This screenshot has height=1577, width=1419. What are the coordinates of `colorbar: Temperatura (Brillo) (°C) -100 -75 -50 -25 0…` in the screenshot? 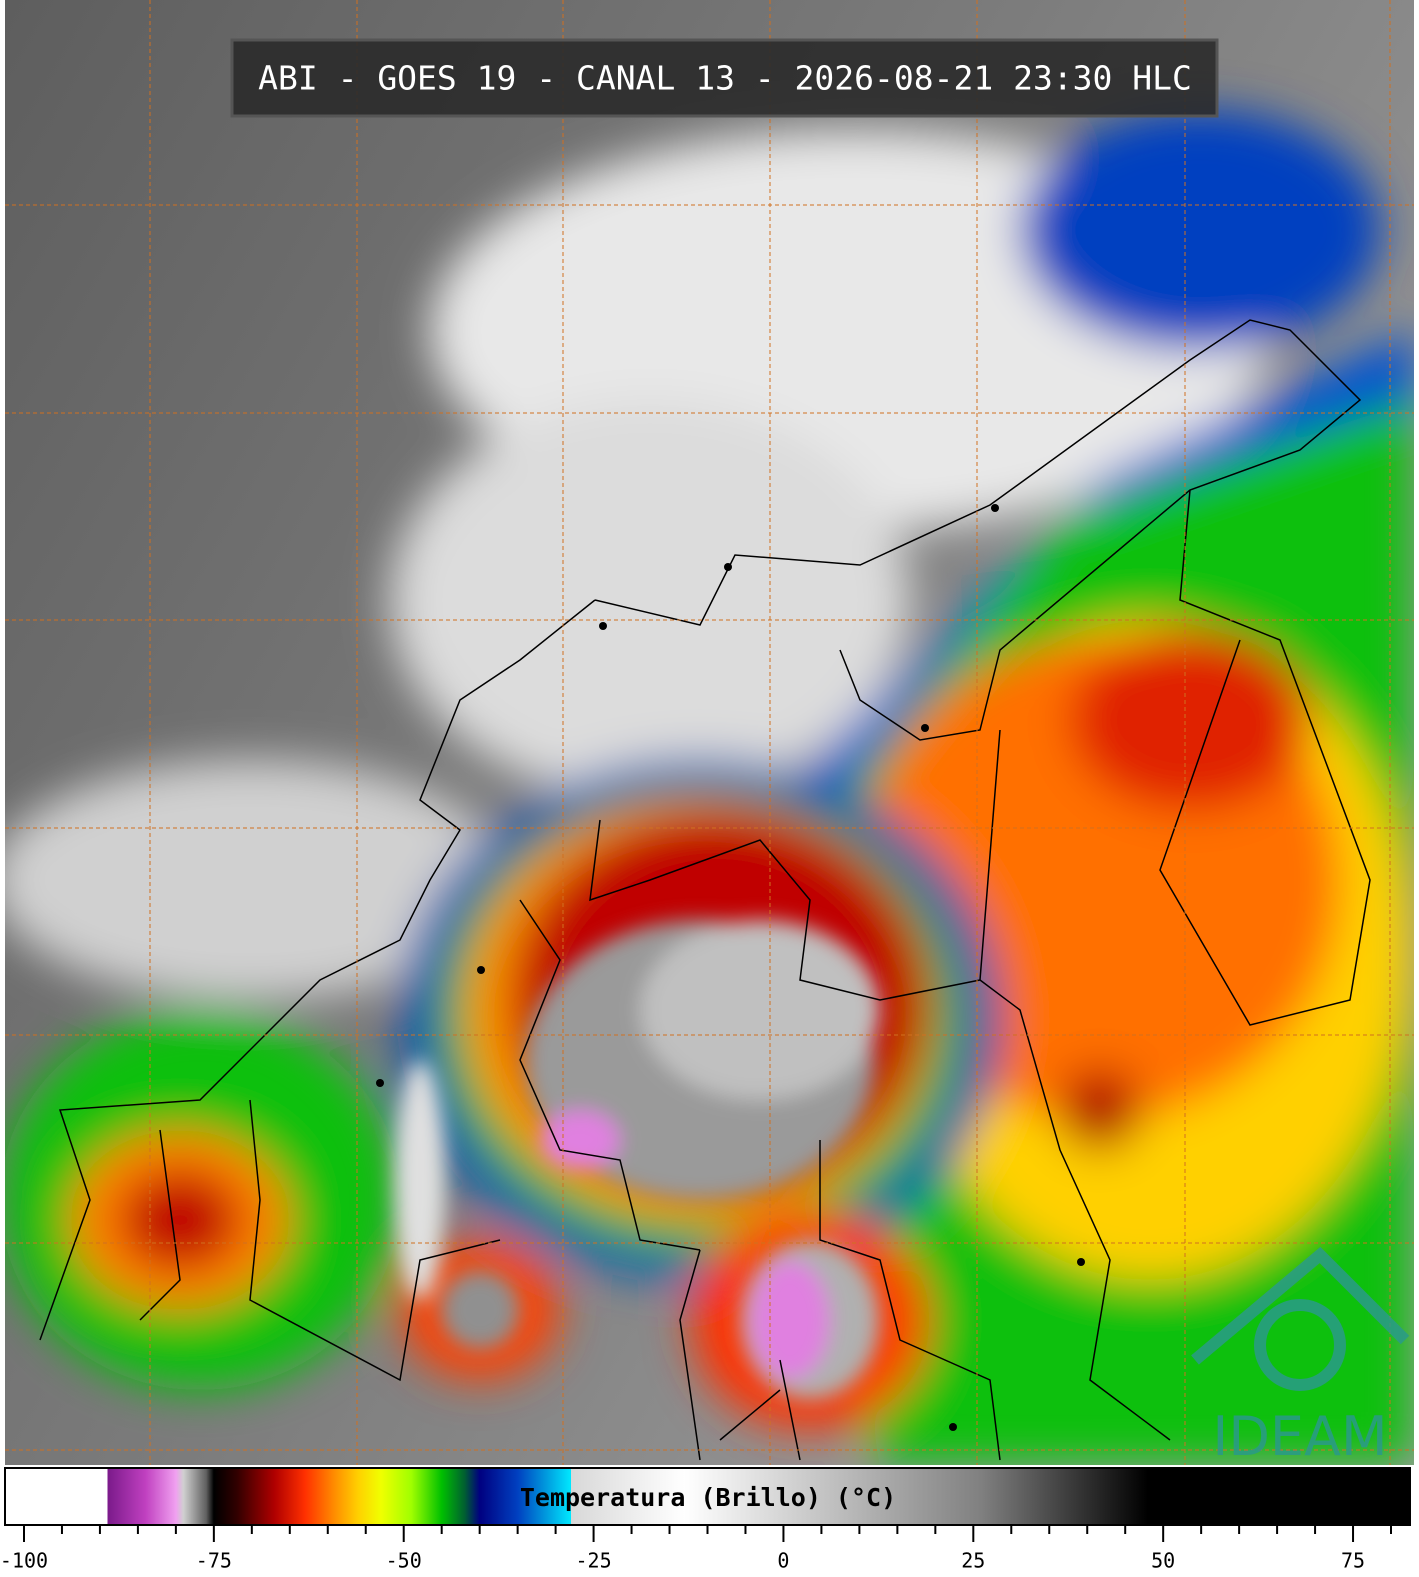 It's located at (705, 1520).